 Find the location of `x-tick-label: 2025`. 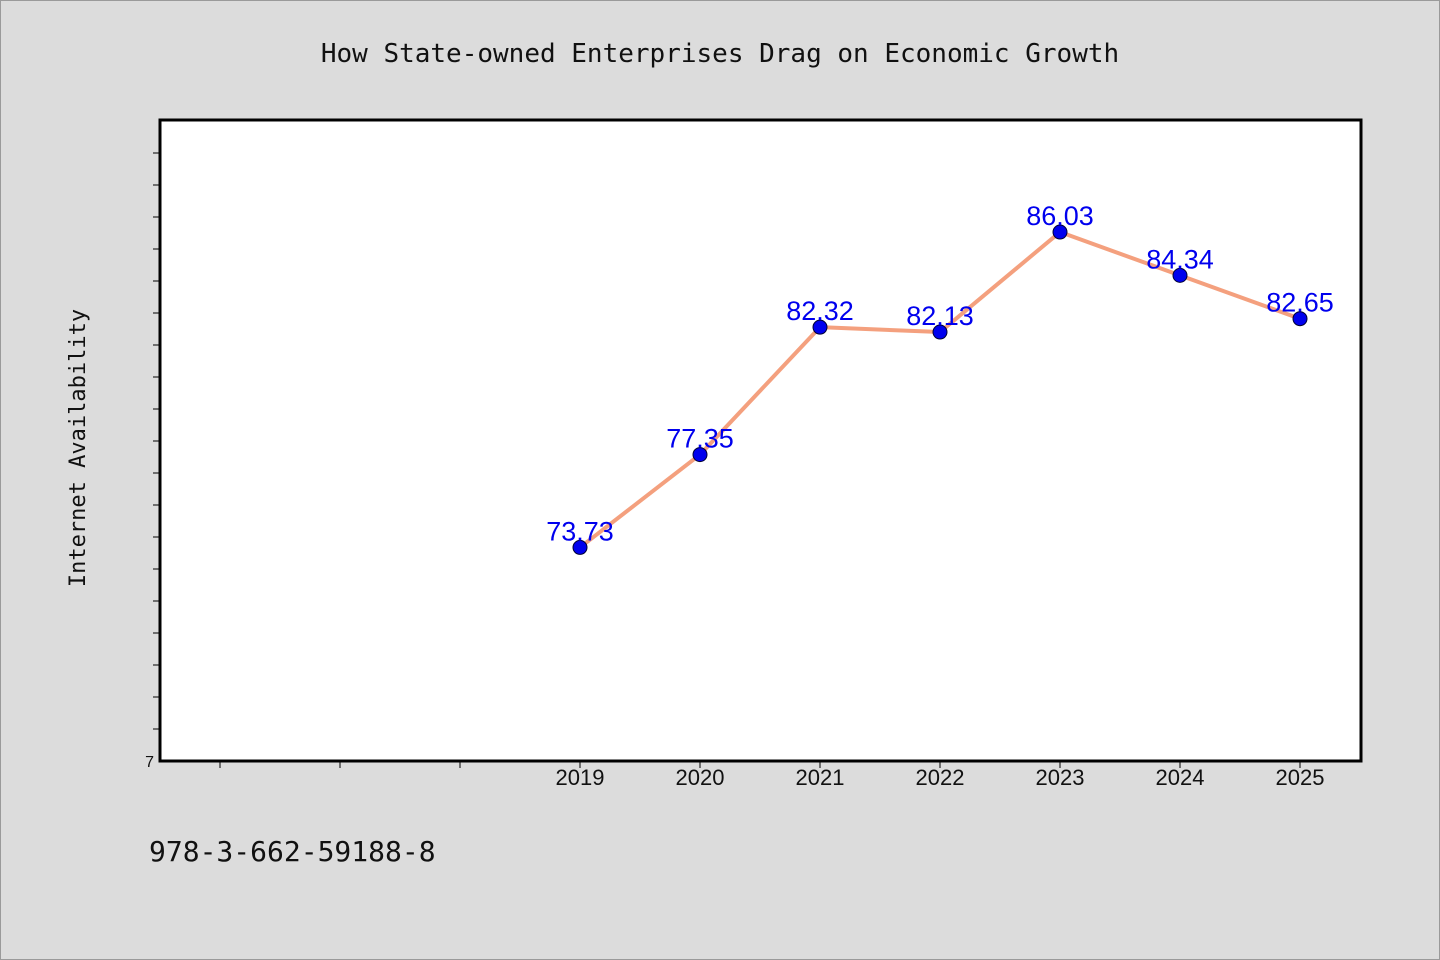

x-tick-label: 2025 is located at coordinates (1300, 777).